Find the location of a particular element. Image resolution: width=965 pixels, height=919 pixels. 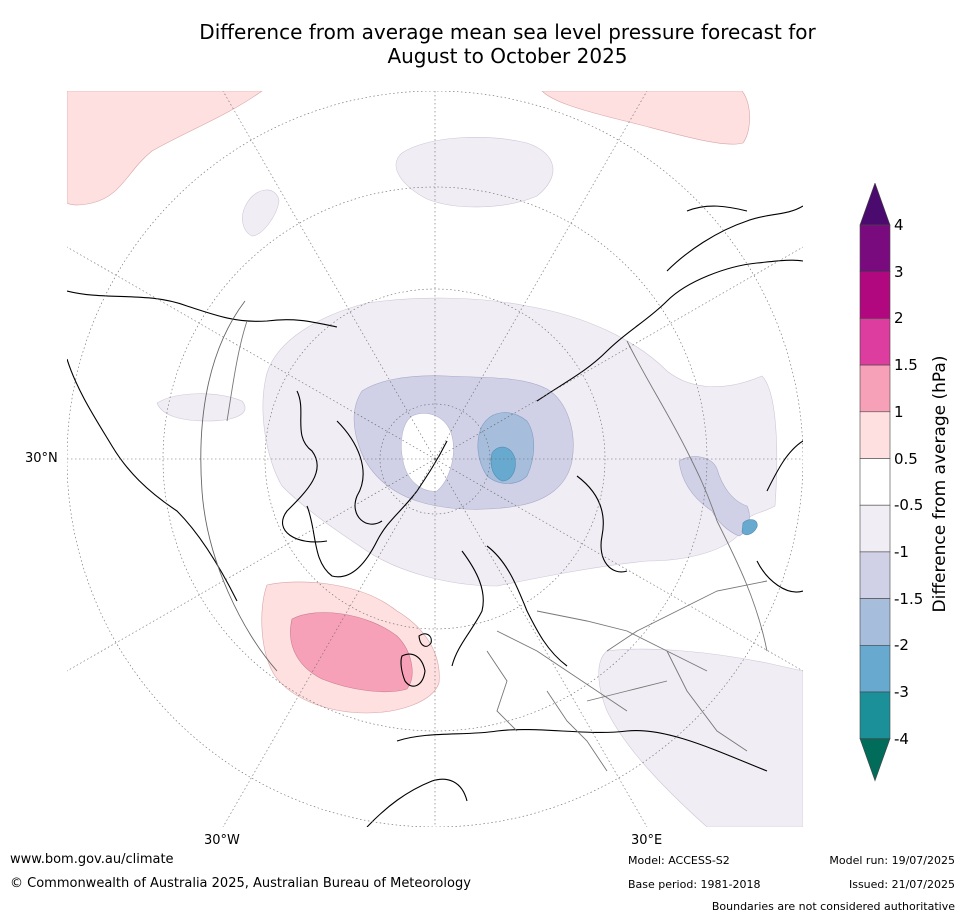

colorbar-svg is located at coordinates (875, 482).